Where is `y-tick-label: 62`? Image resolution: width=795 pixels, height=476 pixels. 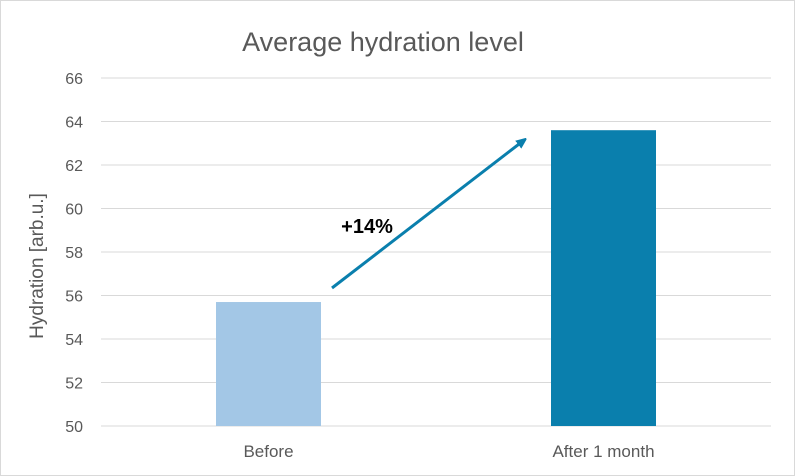 y-tick-label: 62 is located at coordinates (74, 166).